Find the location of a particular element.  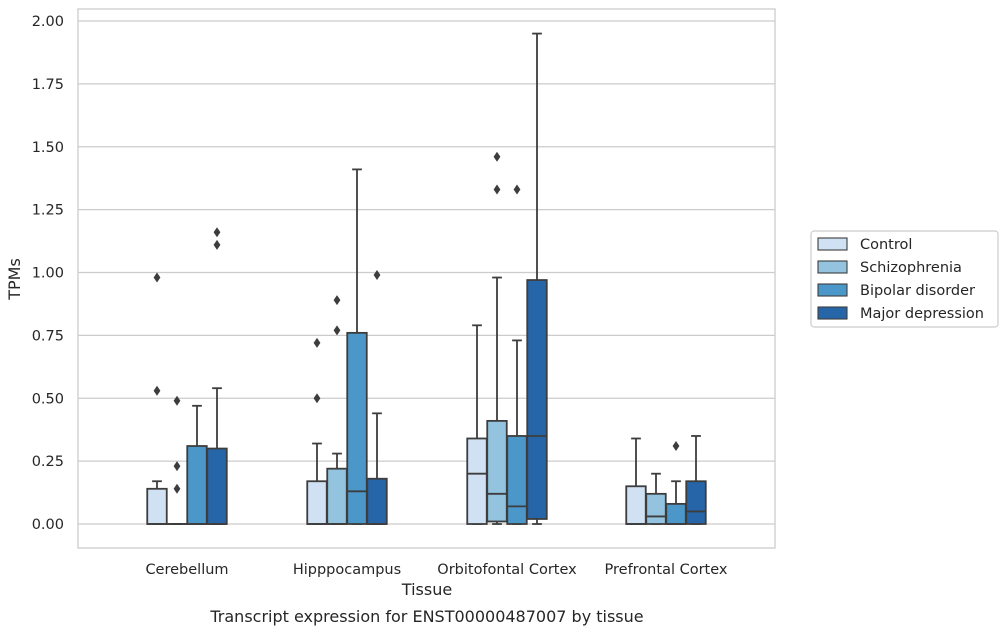

y-axis-ticks: 0.00 0.25 0.50 0.75 1.00 1.25 1.50 1.75 2.00 is located at coordinates (48, 273).